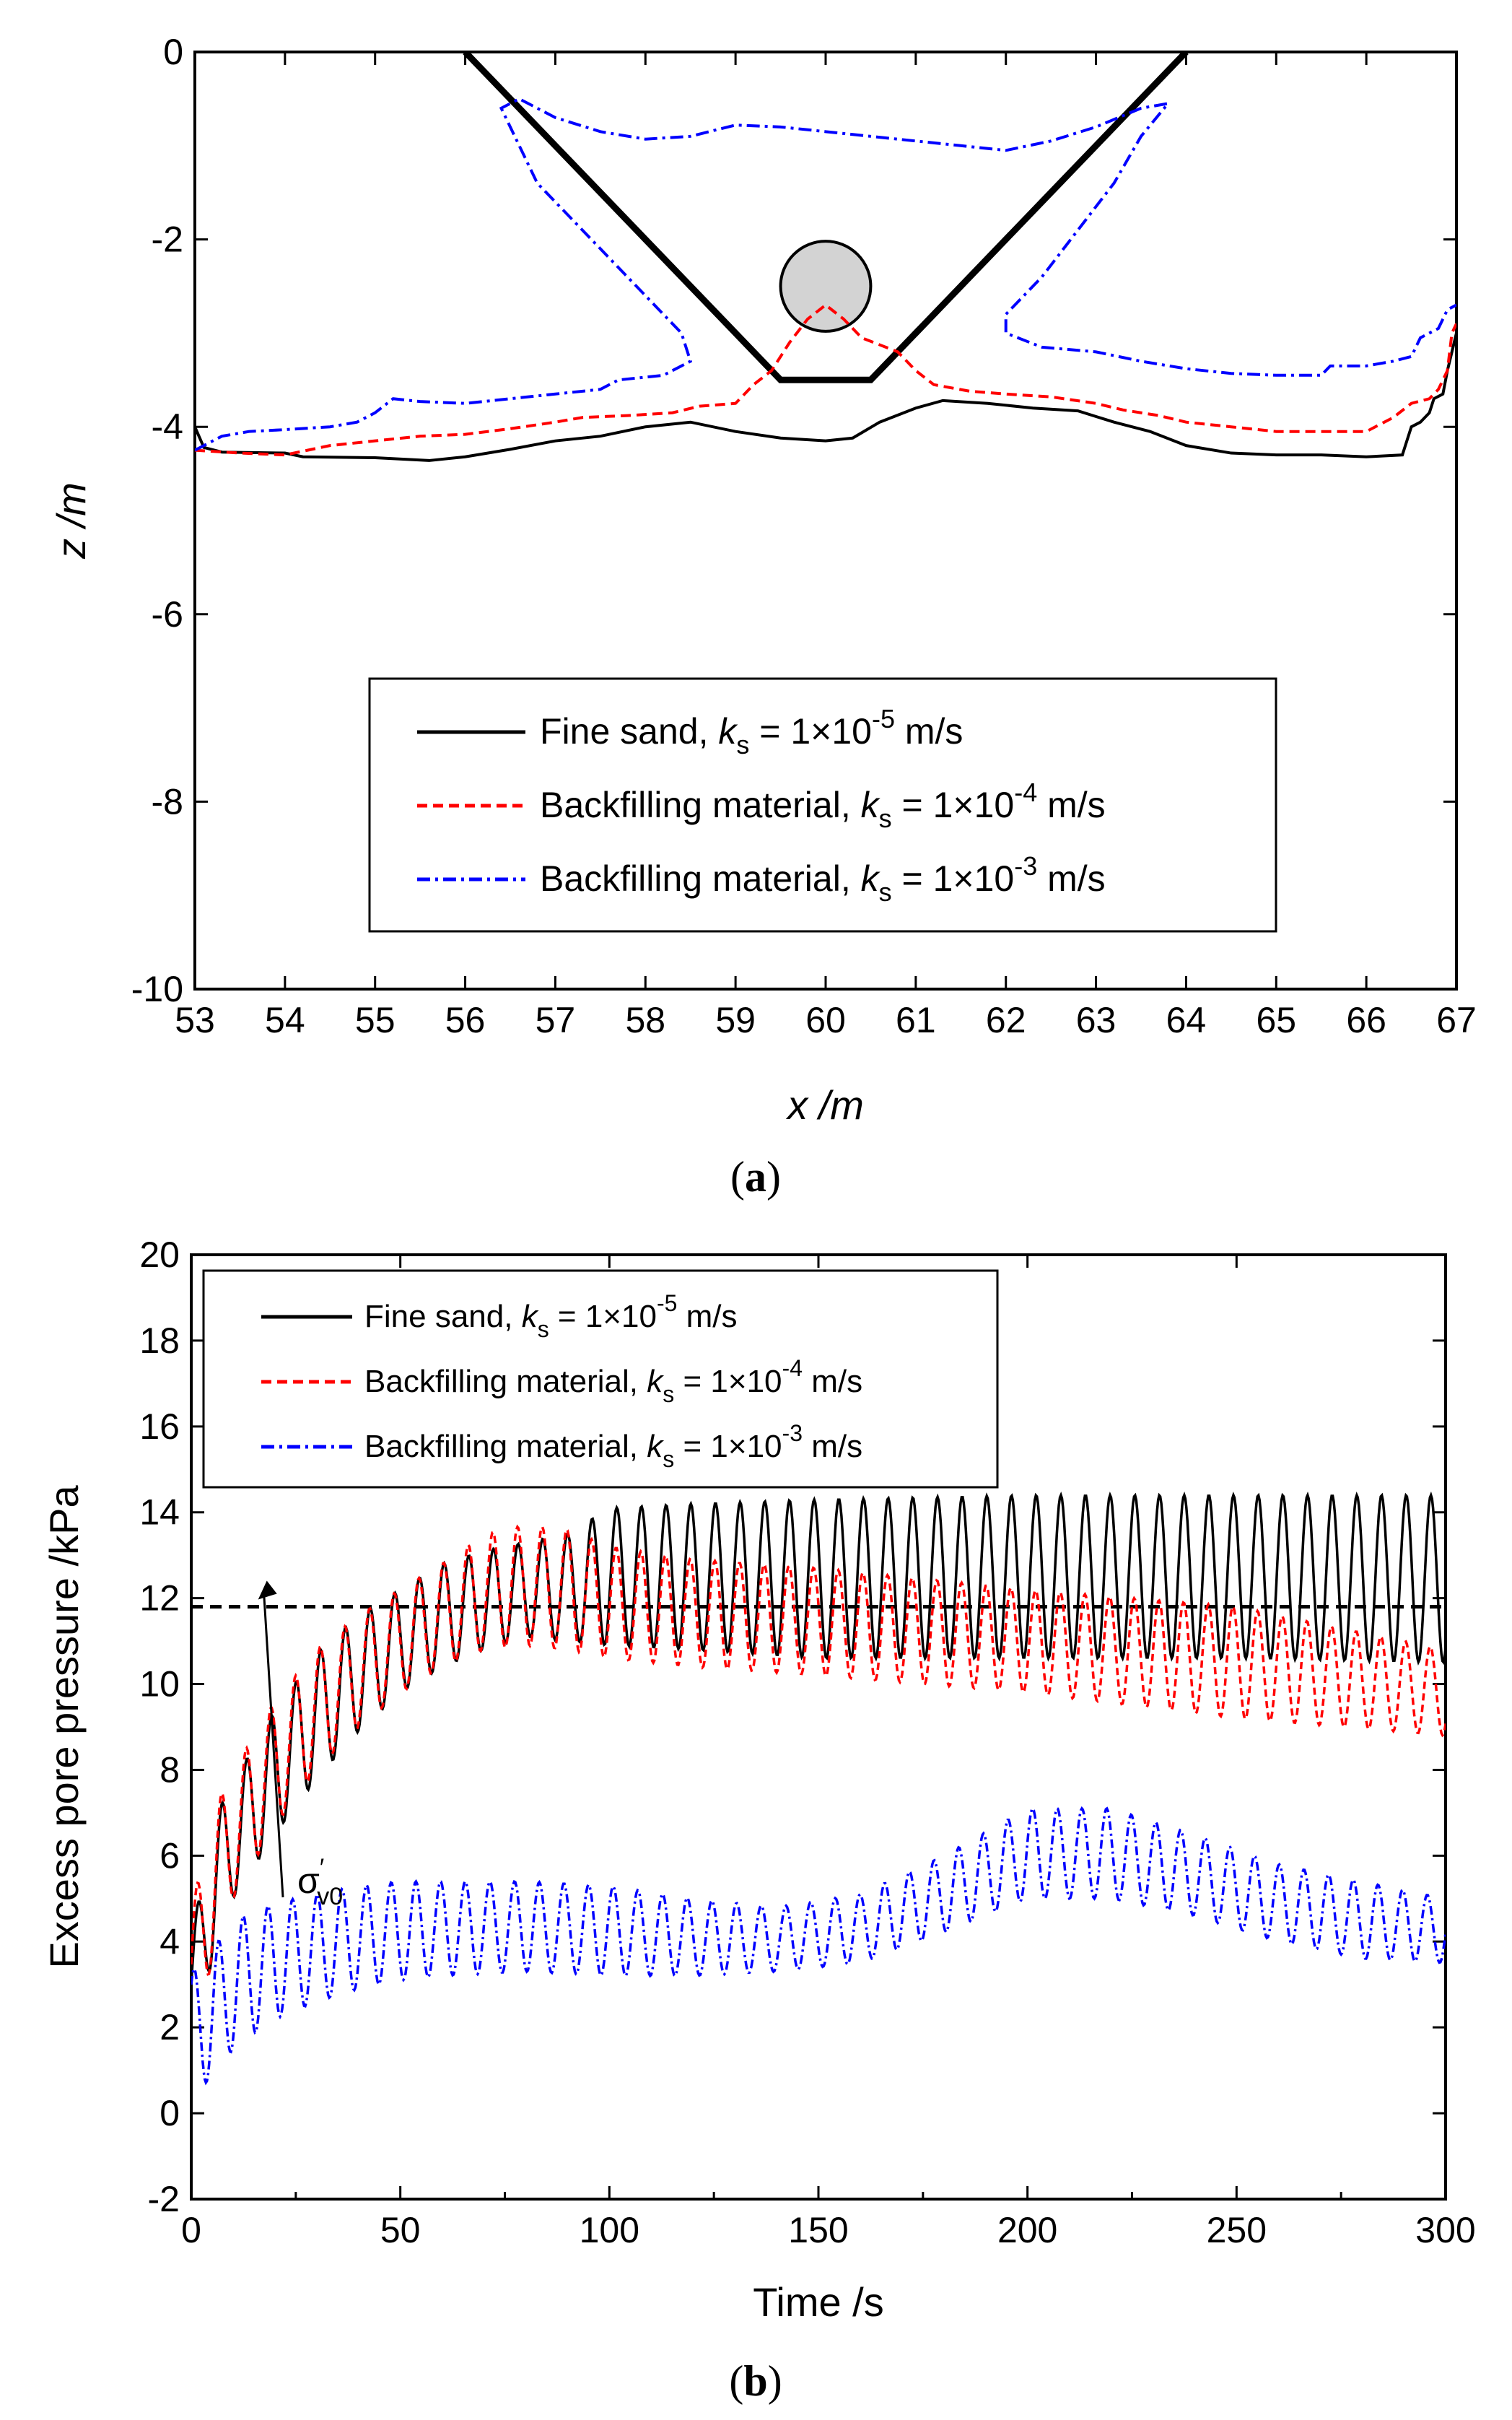 The image size is (1512, 2420). What do you see at coordinates (169, 2113) in the screenshot?
I see `b-y-tick-label: 0` at bounding box center [169, 2113].